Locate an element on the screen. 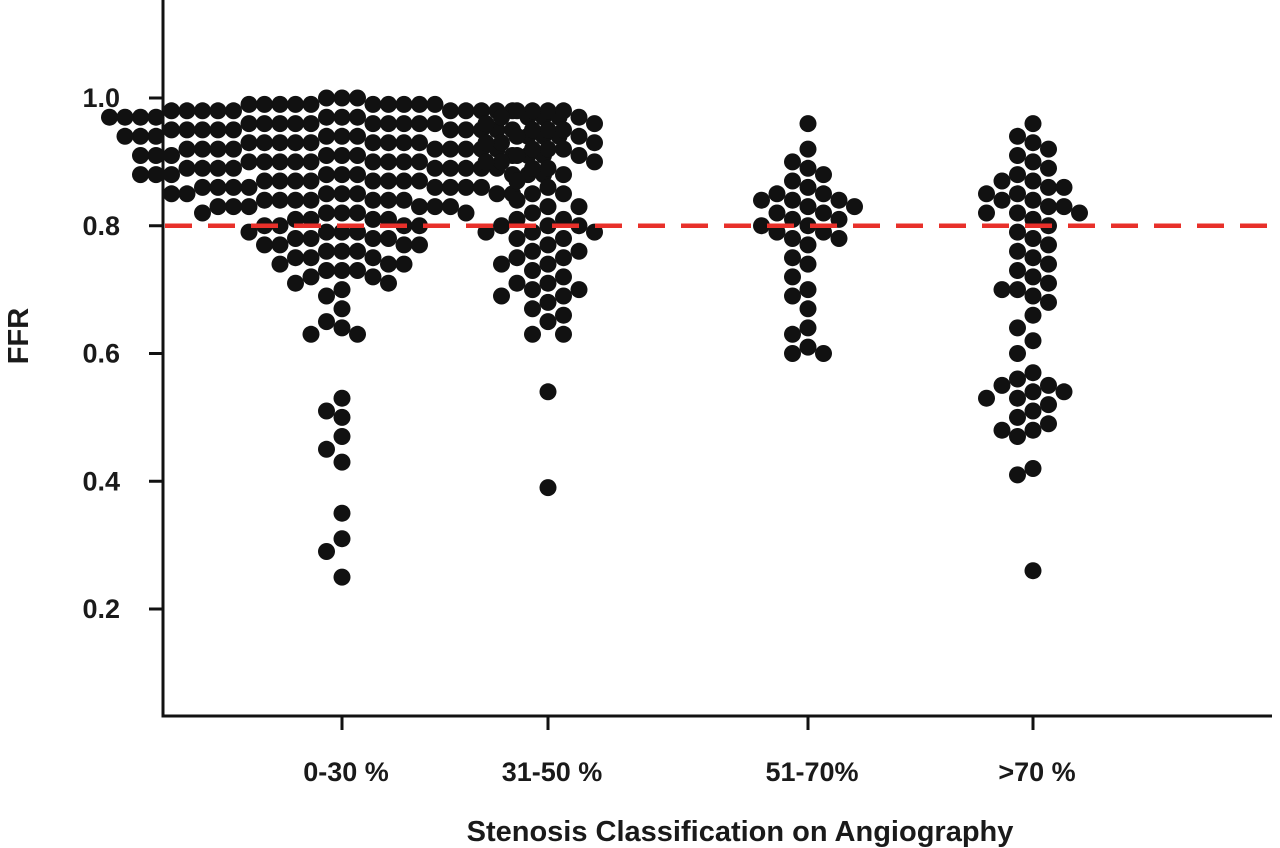 This screenshot has height=848, width=1280. x-axis-ticks: 0-30 % 31-50 % 51-70% >70 % is located at coordinates (689, 751).